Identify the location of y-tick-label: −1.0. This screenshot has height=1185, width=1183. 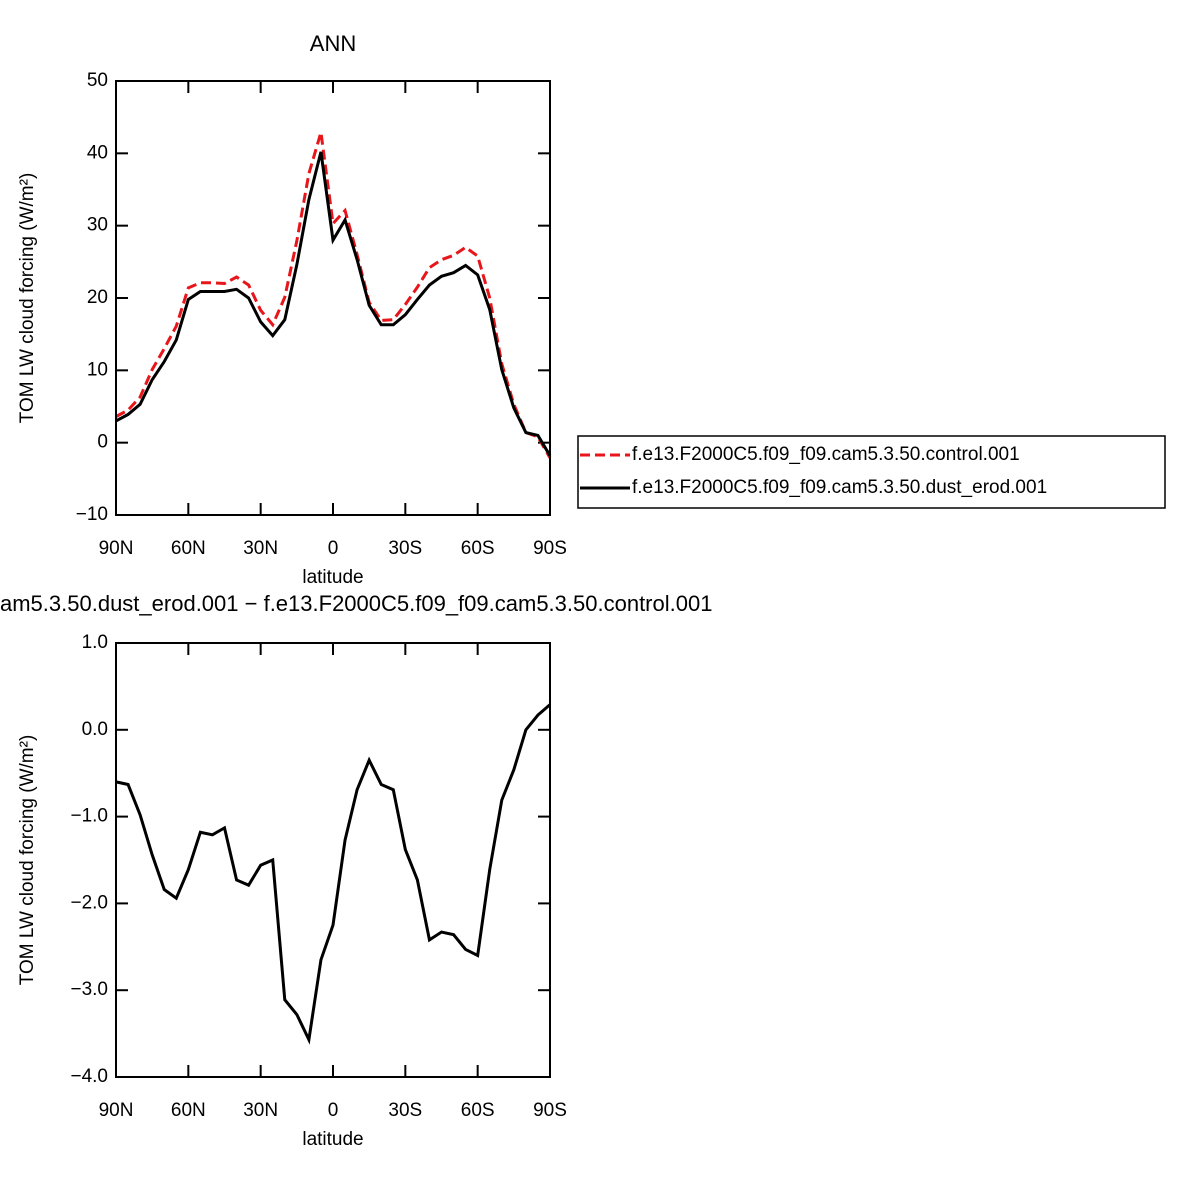
(89, 816).